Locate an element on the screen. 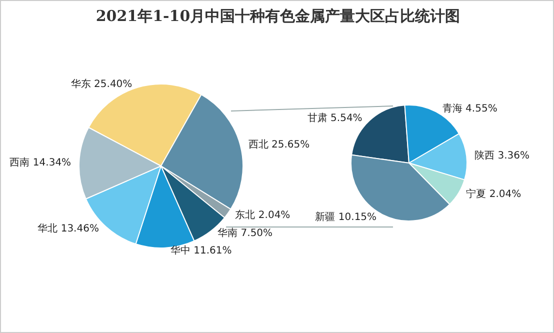 Image resolution: width=554 pixels, height=333 pixels. slice-label: 甘肃 5.54% is located at coordinates (334, 118).